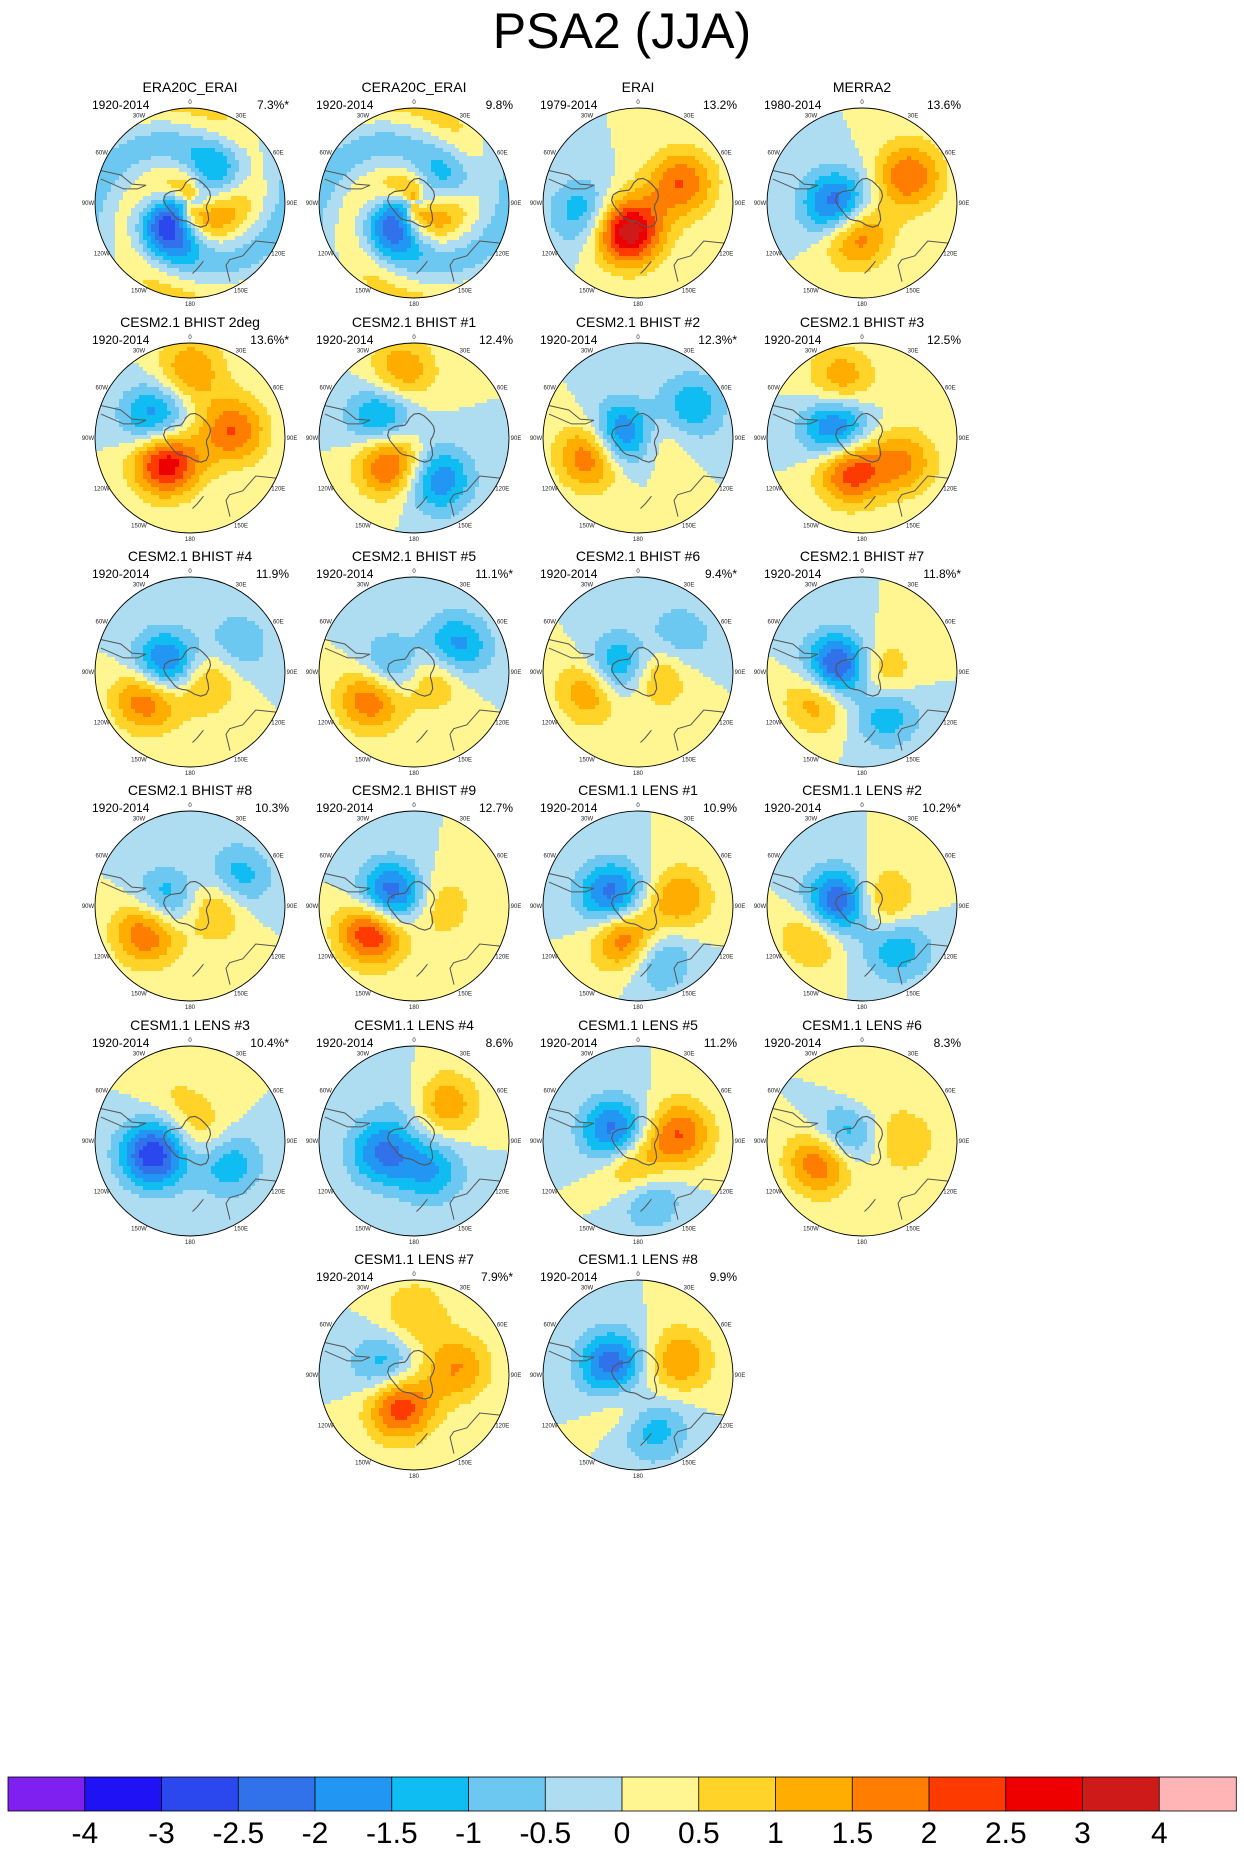  Describe the element at coordinates (190, 790) in the screenshot. I see `panel-title: CESM2.1 BHIST #8` at that location.